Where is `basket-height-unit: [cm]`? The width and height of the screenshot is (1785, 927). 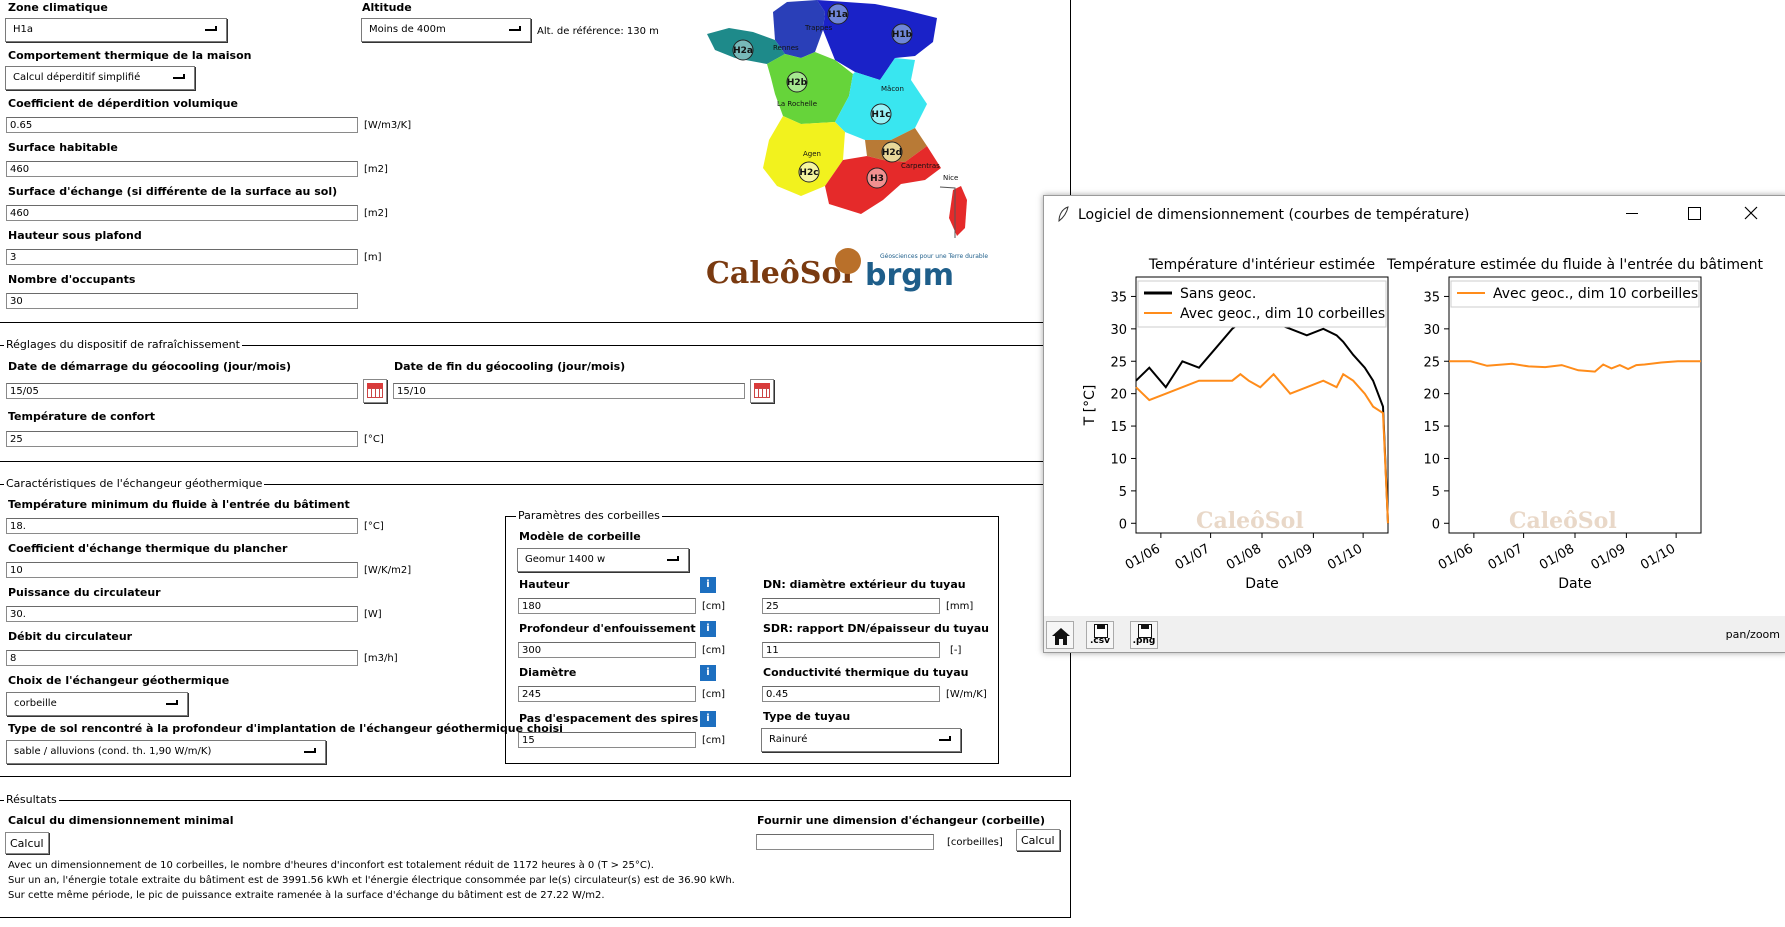 basket-height-unit: [cm] is located at coordinates (714, 606).